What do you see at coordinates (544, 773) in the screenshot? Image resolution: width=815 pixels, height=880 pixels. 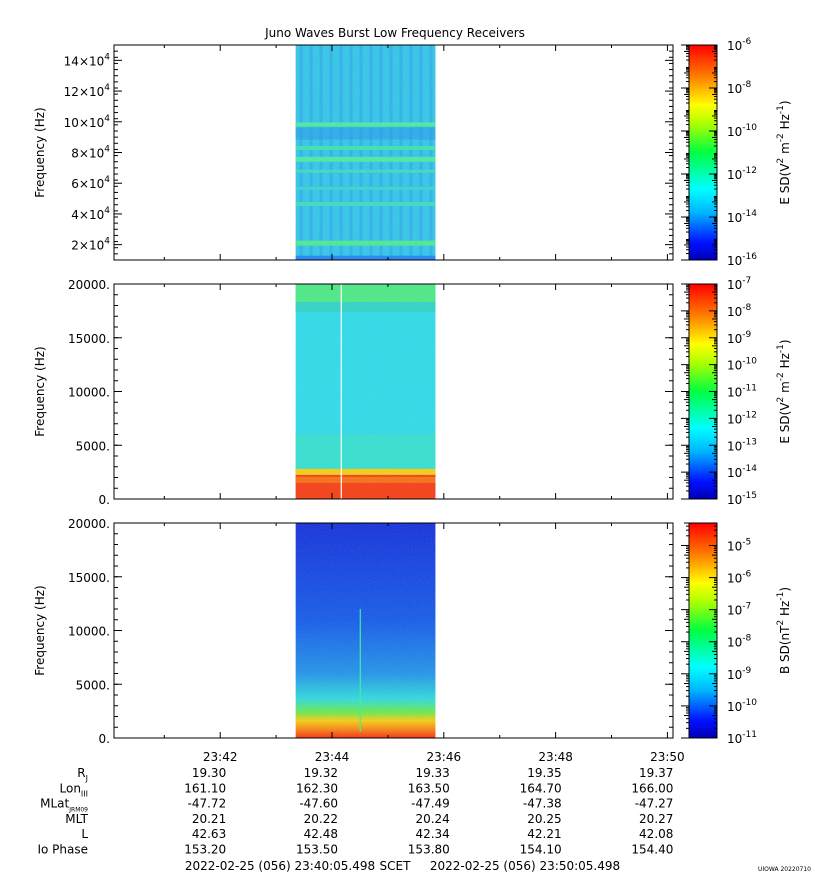 I see `ephemeris-value: 19.35` at bounding box center [544, 773].